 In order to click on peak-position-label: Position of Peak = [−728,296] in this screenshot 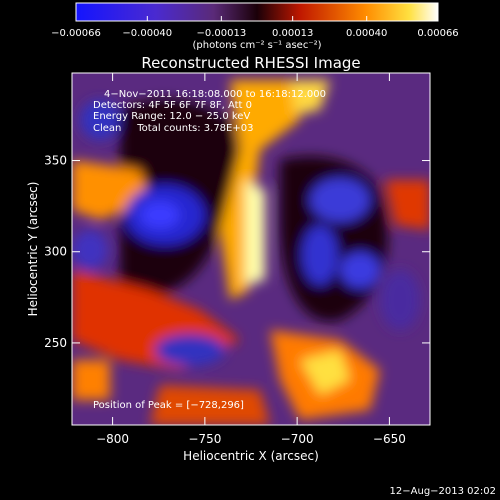, I will do `click(168, 405)`.